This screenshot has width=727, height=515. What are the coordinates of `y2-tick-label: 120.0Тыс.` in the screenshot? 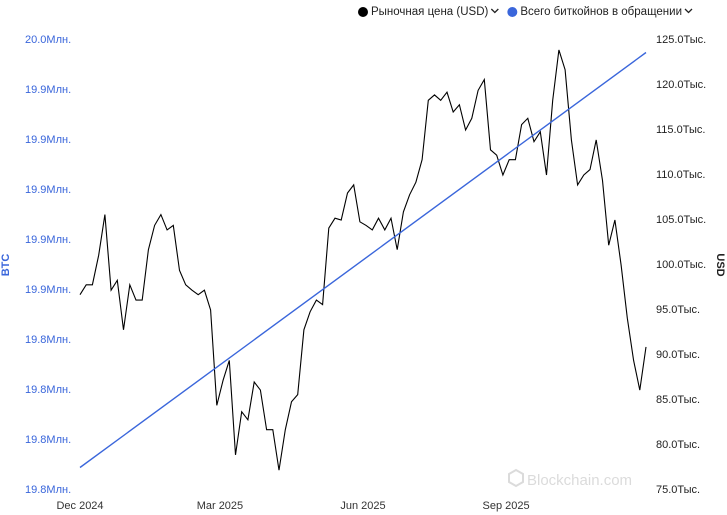 It's located at (681, 85).